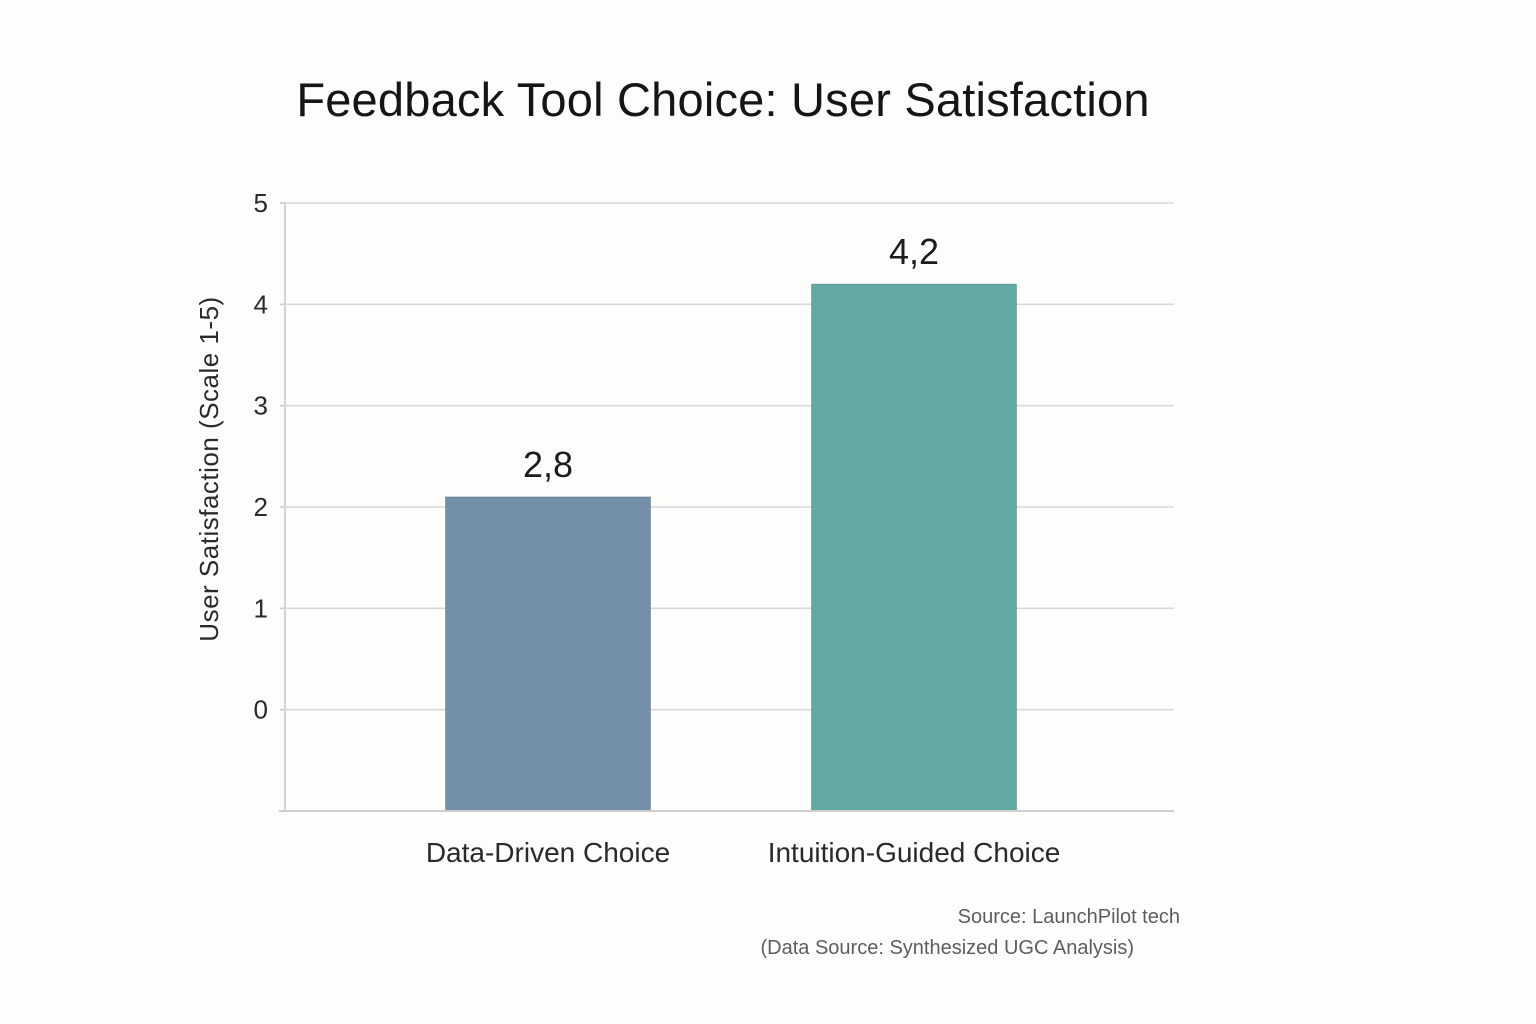 The width and height of the screenshot is (1536, 1024). I want to click on x-tick-label: Data-Driven Choice, so click(548, 852).